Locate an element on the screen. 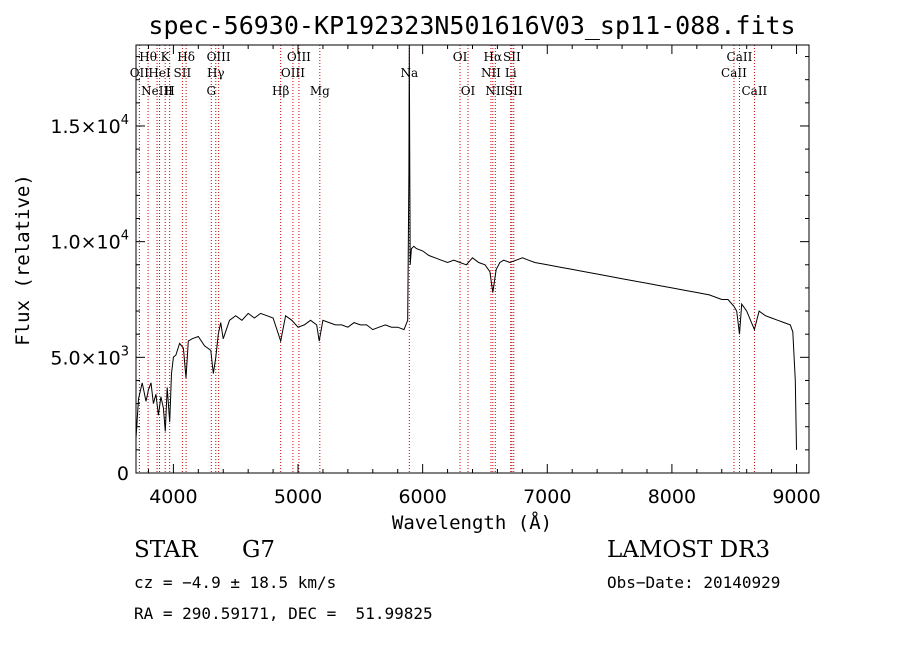 The width and height of the screenshot is (900, 649). emission-line-label-26: CaII is located at coordinates (754, 91).